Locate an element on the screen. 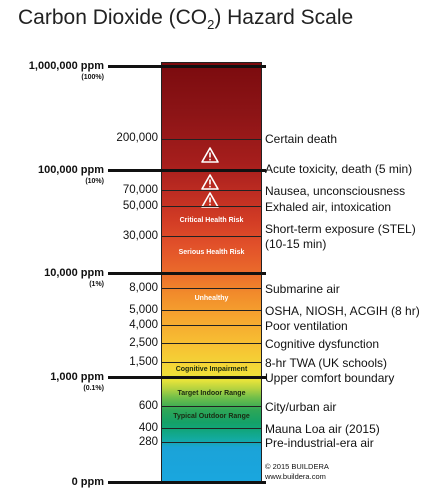 Image resolution: width=439 pixels, height=497 pixels. level-value: 70,000 is located at coordinates (140, 190).